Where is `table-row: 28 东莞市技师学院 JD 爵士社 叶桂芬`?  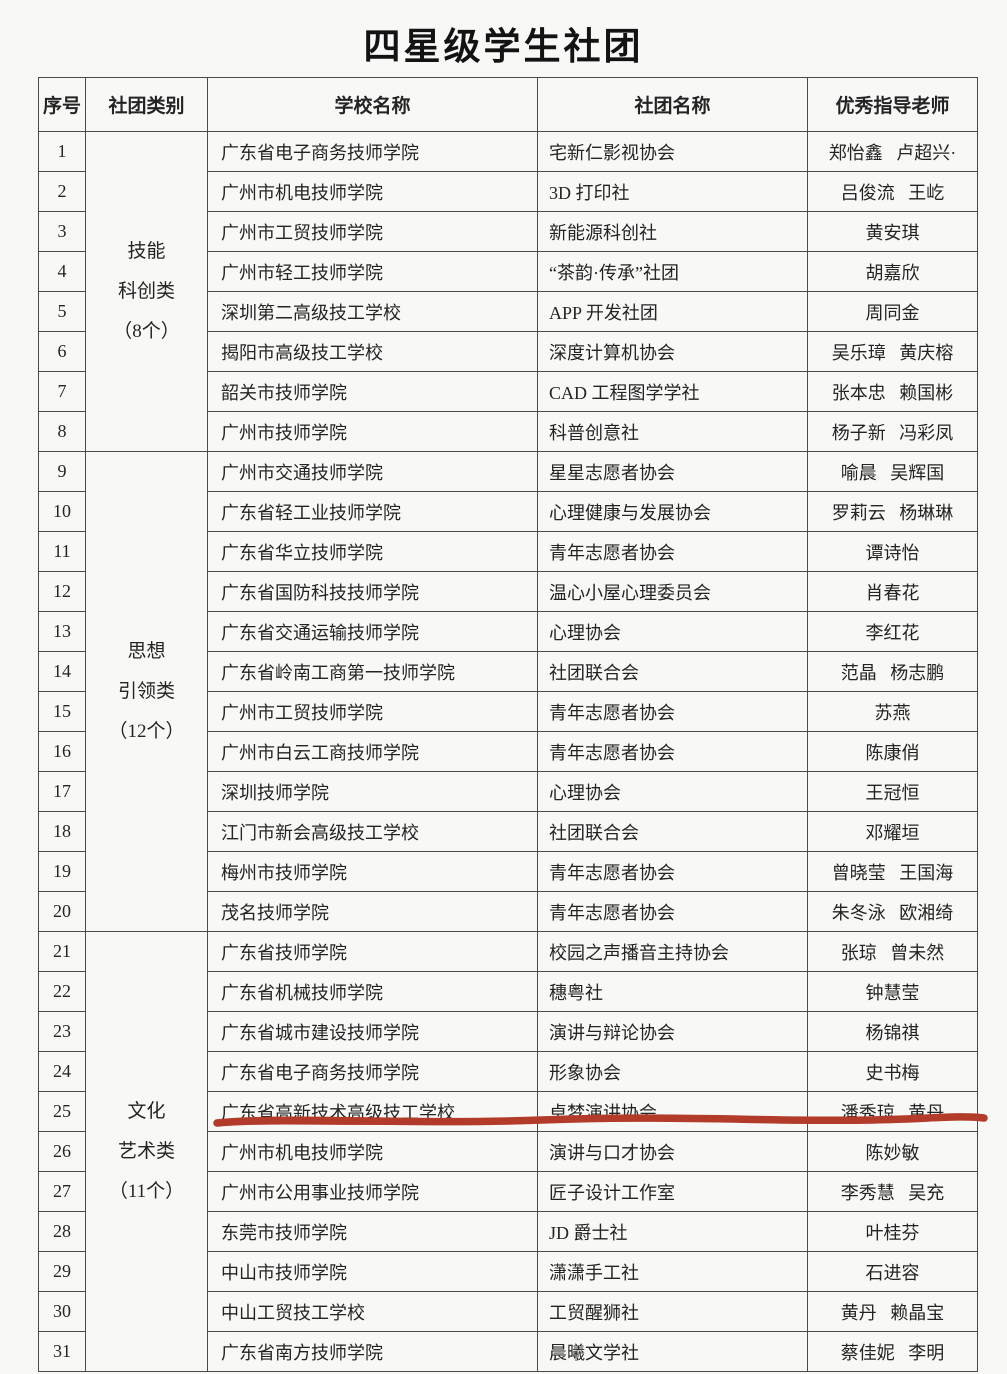
table-row: 28 东莞市技师学院 JD 爵士社 叶桂芬 is located at coordinates (508, 1231).